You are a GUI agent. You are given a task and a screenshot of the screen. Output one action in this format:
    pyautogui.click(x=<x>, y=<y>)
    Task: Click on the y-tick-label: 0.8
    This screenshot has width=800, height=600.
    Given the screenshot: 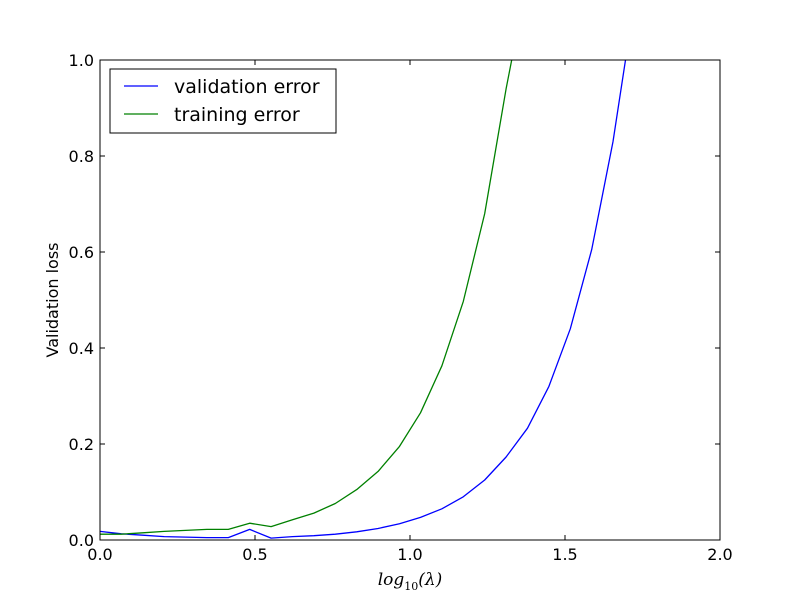 What is the action you would take?
    pyautogui.click(x=81, y=156)
    